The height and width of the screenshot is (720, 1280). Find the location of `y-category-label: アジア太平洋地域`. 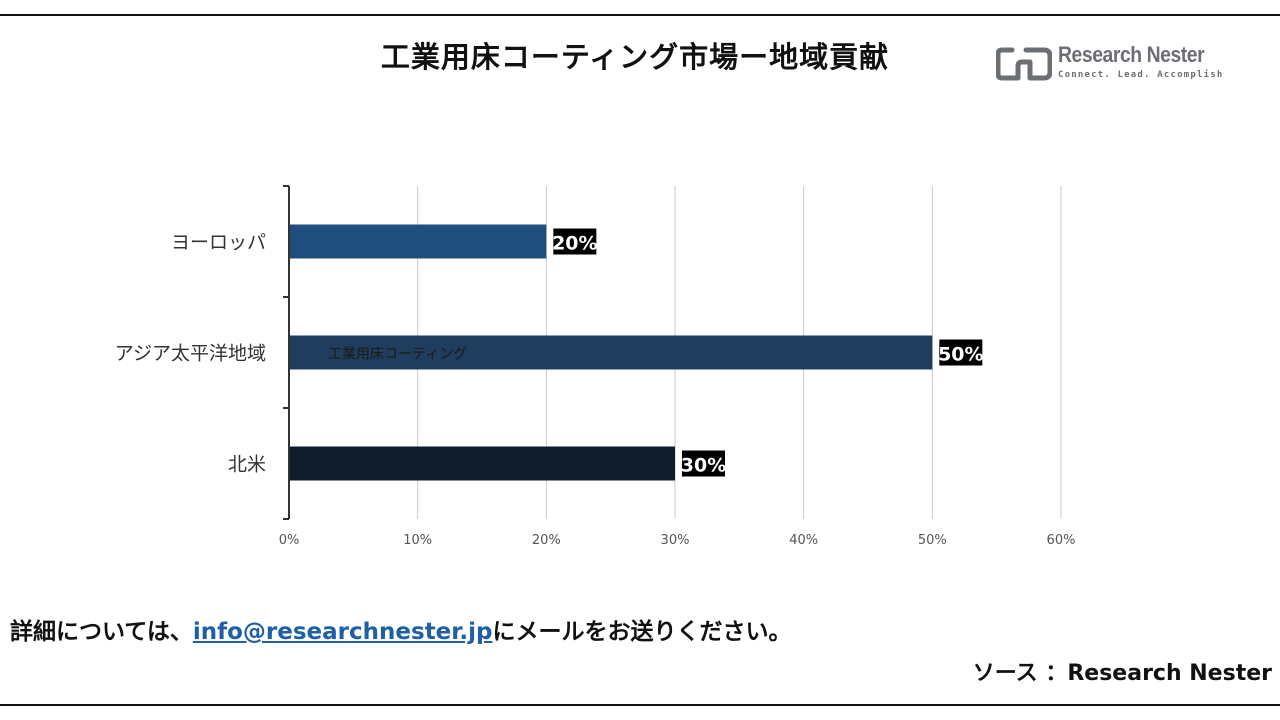

y-category-label: アジア太平洋地域 is located at coordinates (190, 354).